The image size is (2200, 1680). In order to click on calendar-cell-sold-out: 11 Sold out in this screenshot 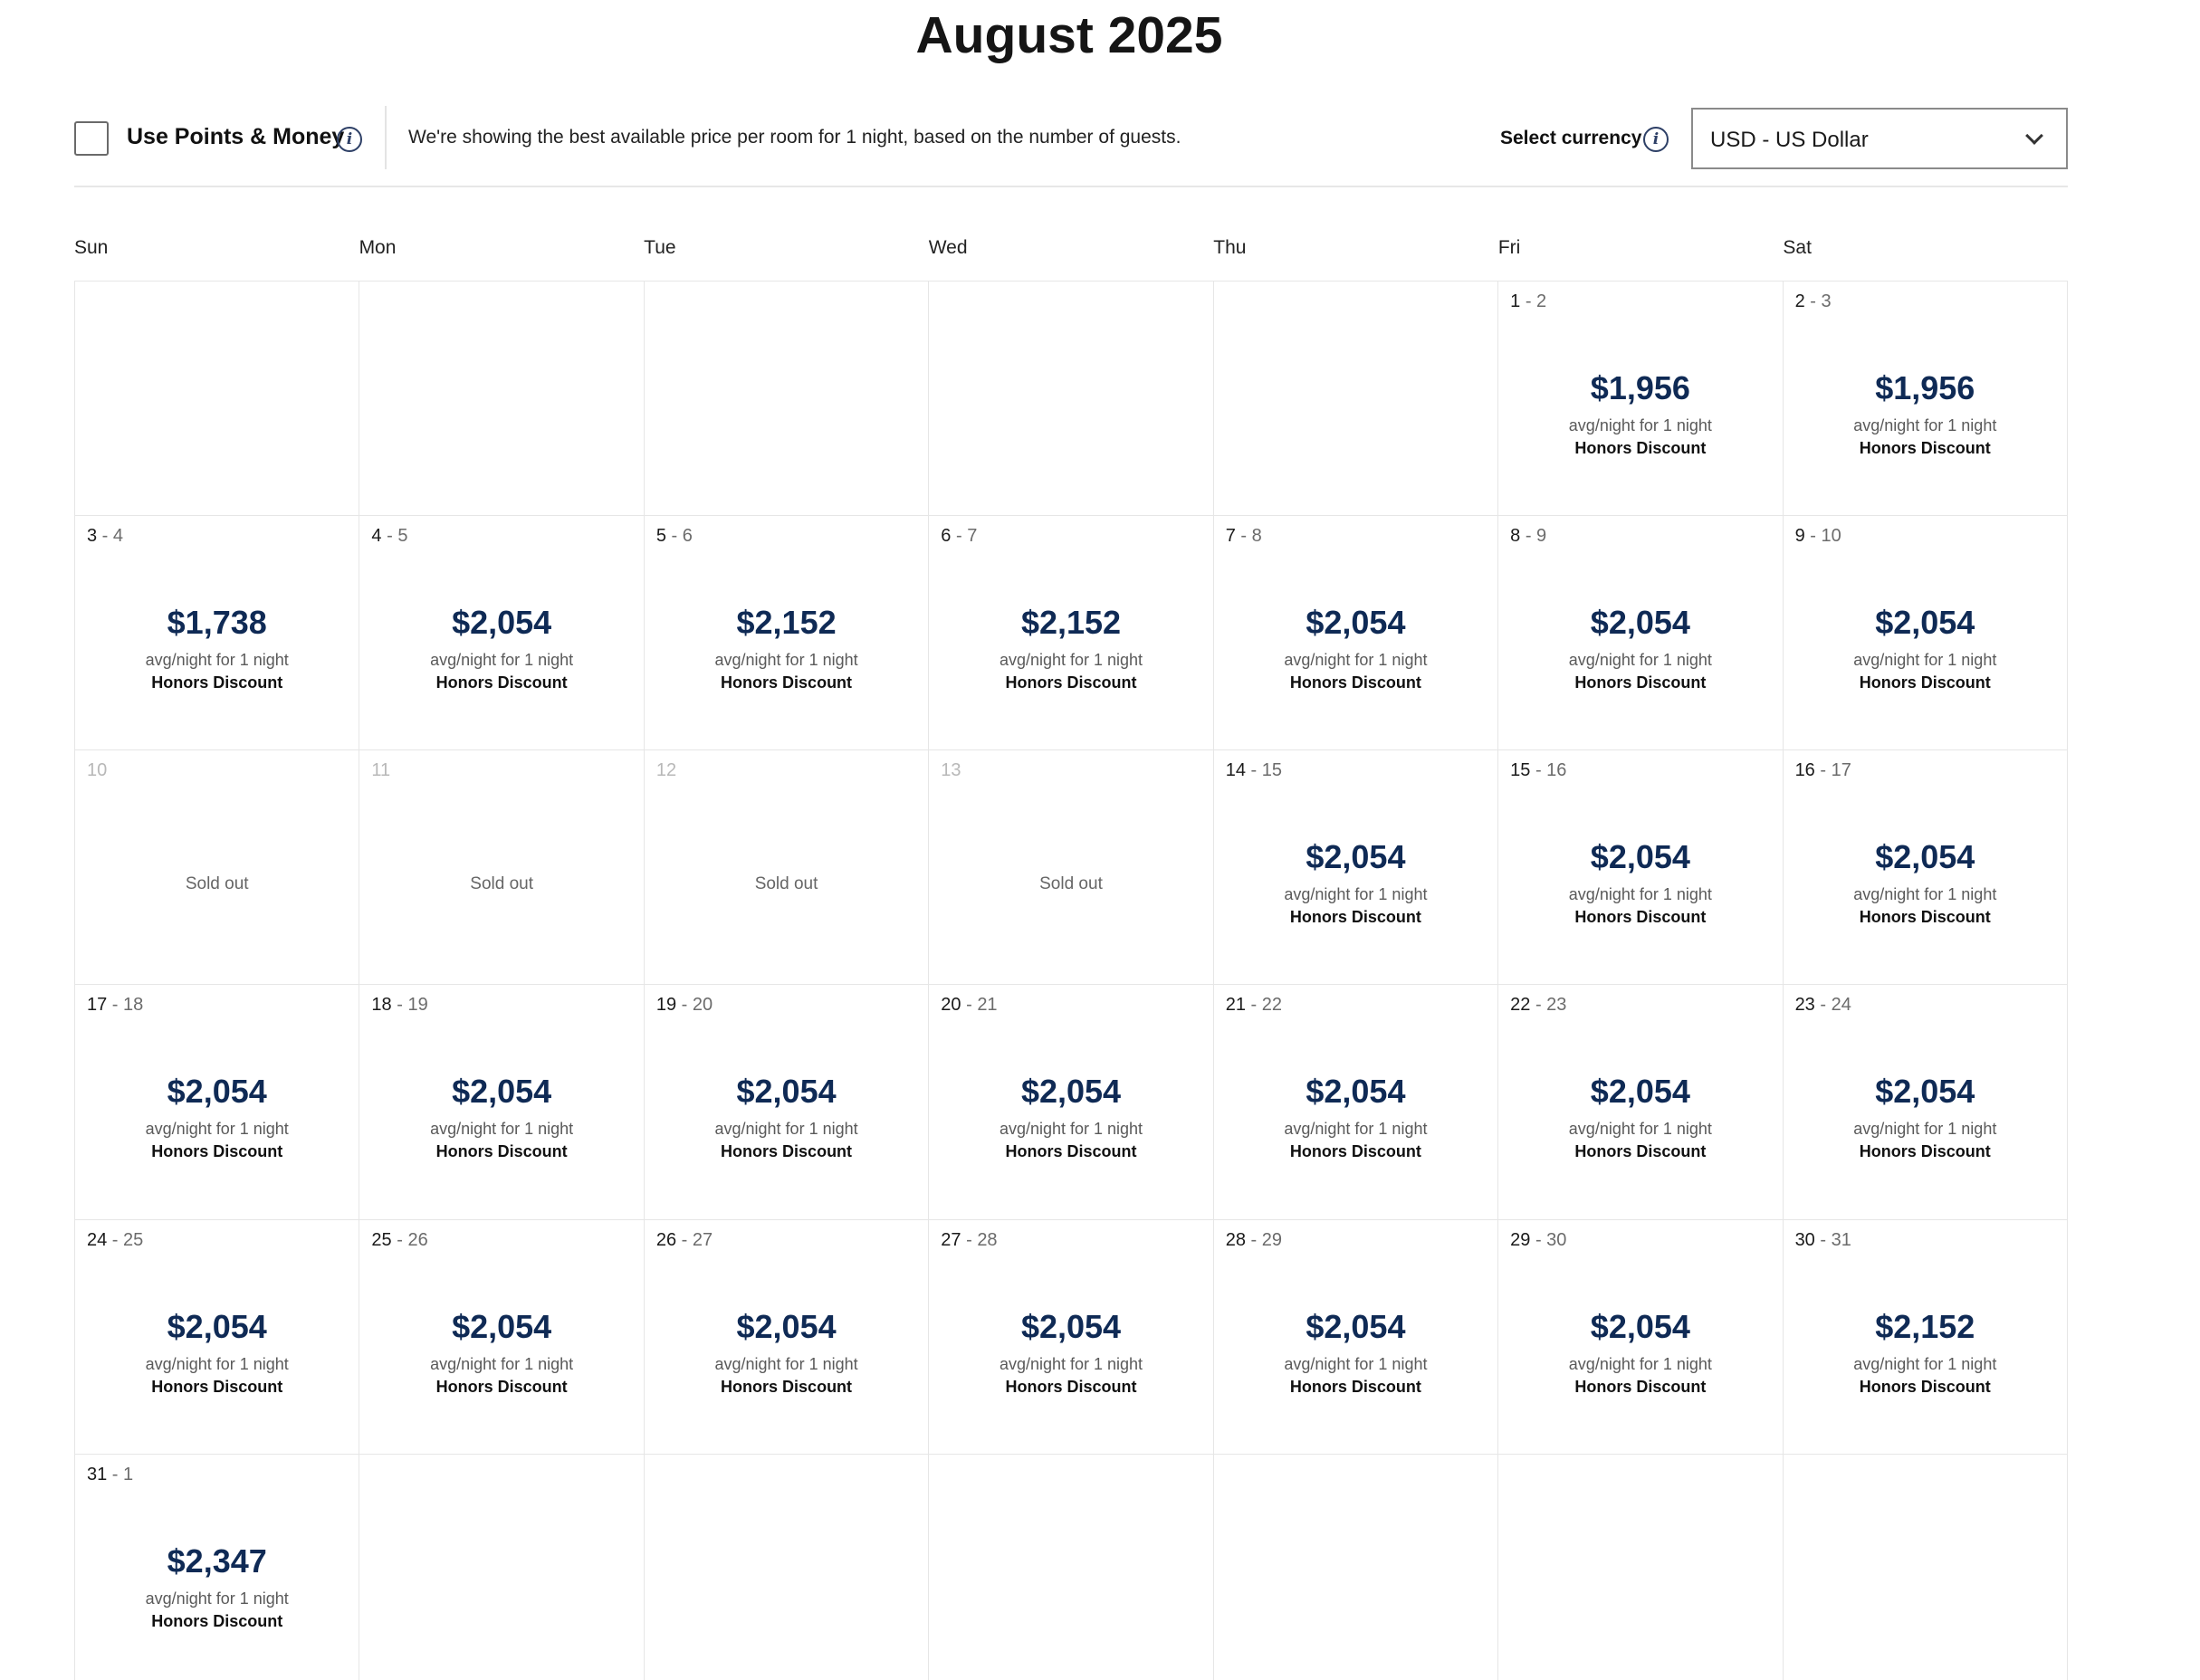, I will do `click(502, 868)`.